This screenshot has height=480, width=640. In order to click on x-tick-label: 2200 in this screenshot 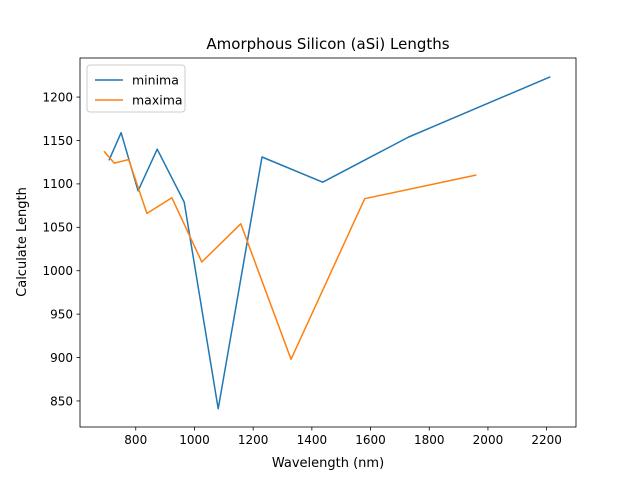, I will do `click(546, 440)`.